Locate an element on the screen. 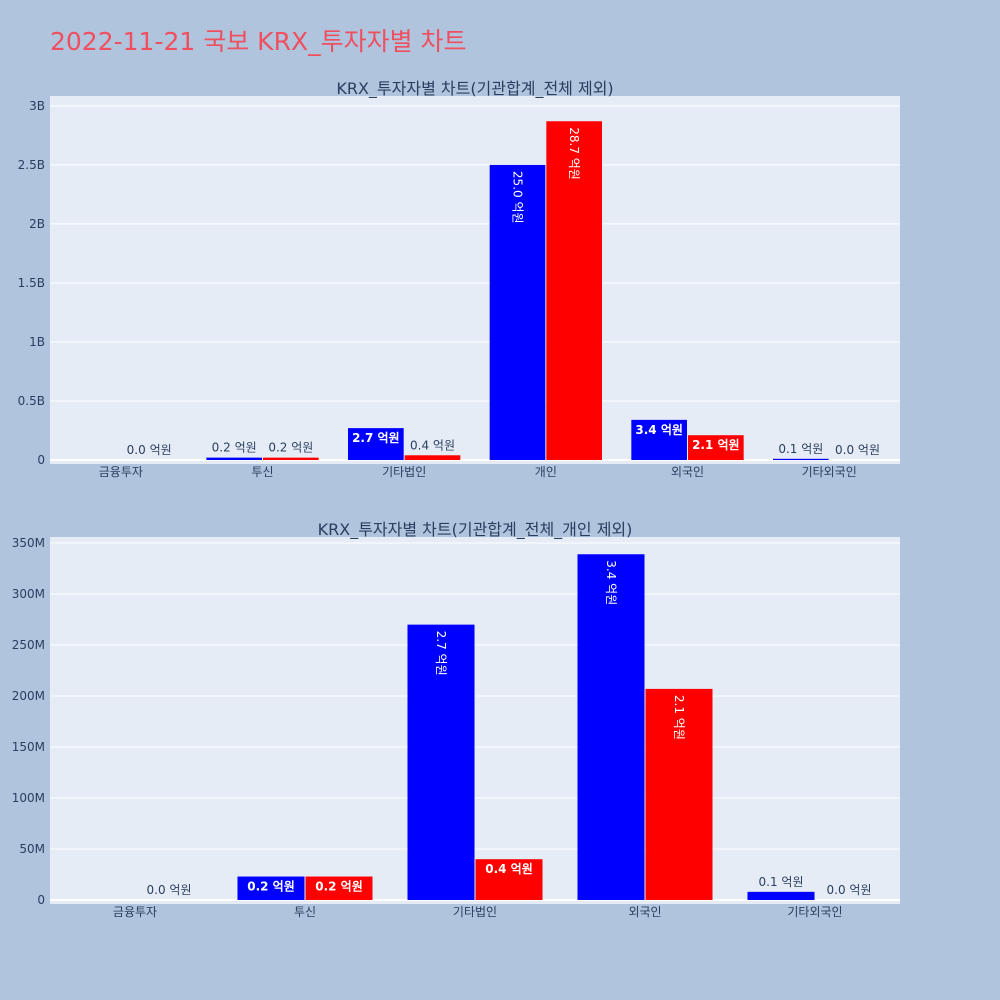  chart-title: KRX_투자자별 차트(기관합계_전체 제외) is located at coordinates (474, 89).